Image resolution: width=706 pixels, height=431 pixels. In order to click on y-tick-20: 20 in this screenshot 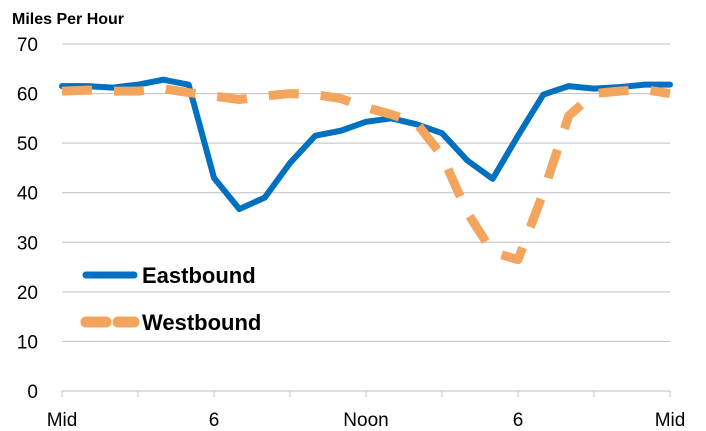, I will do `click(27, 293)`.